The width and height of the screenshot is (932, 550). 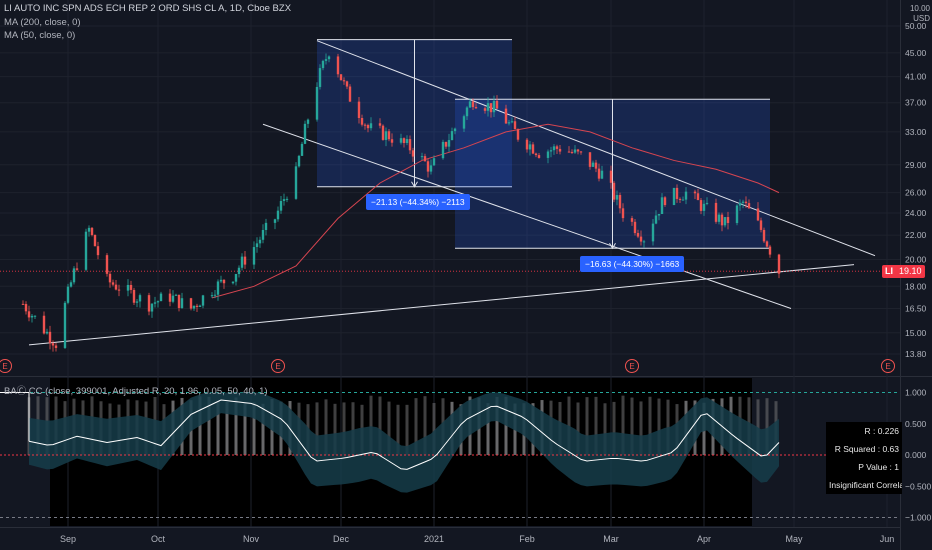 I want to click on measurement-label-1: −21.13 (−44.34%) −2113, so click(x=418, y=202).